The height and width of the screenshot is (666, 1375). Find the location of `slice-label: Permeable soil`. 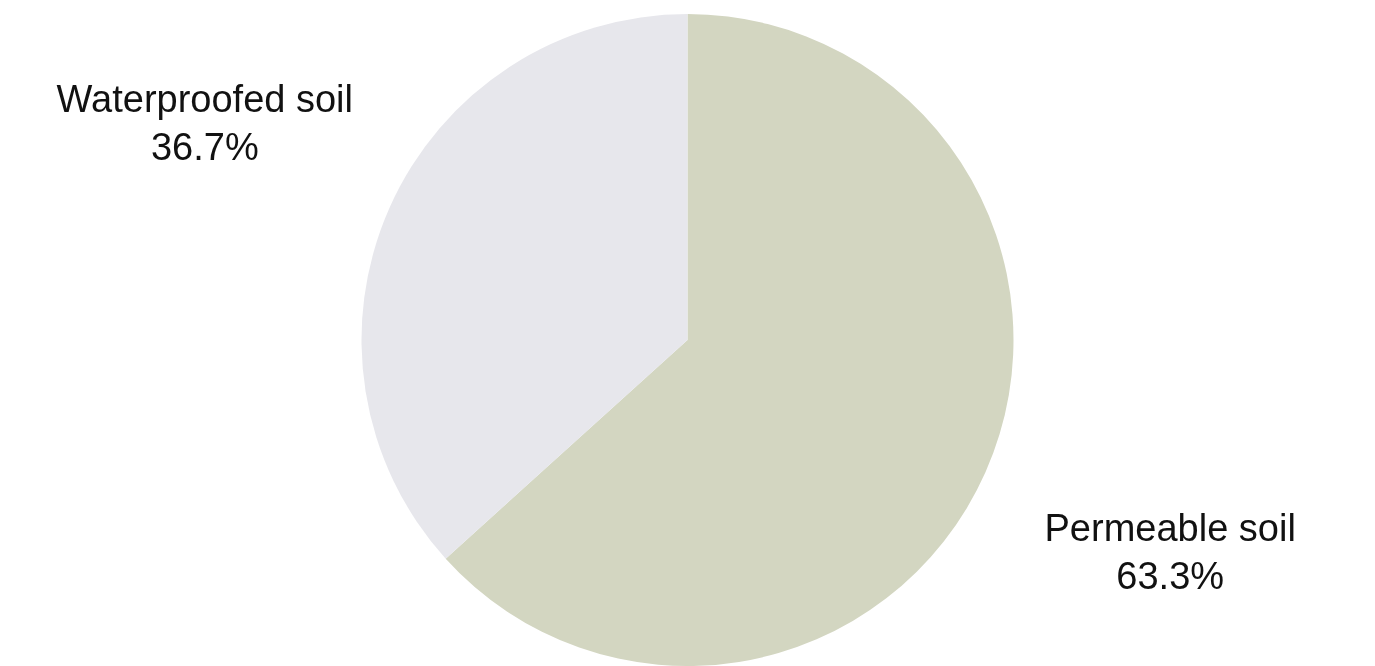

slice-label: Permeable soil is located at coordinates (1170, 527).